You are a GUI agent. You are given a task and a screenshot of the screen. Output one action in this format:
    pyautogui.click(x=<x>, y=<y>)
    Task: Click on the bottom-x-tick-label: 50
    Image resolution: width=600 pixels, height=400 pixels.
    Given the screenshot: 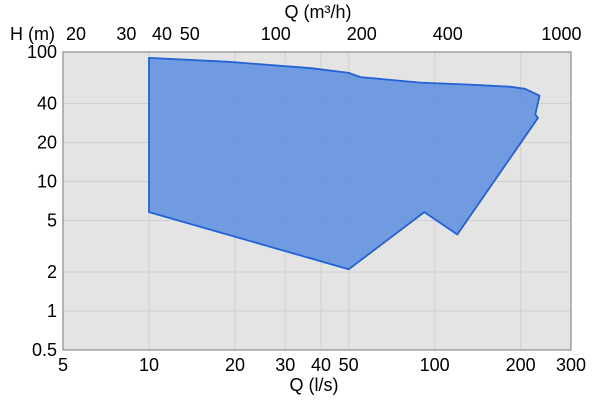 What is the action you would take?
    pyautogui.click(x=349, y=365)
    